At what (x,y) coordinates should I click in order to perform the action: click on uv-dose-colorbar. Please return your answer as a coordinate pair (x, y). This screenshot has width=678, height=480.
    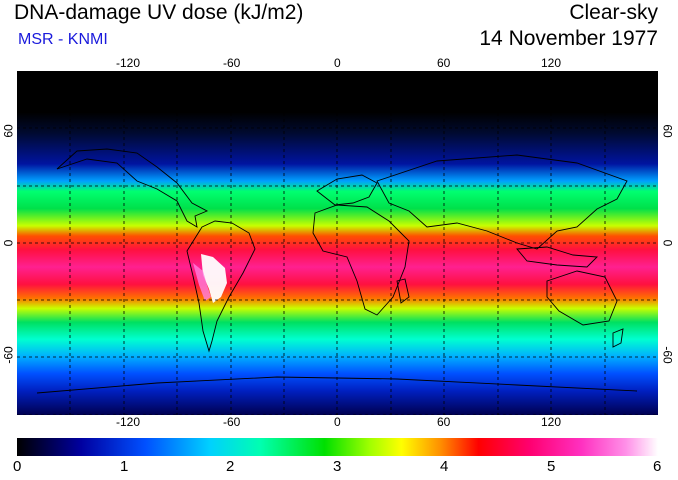
    Looking at the image, I should click on (337, 447).